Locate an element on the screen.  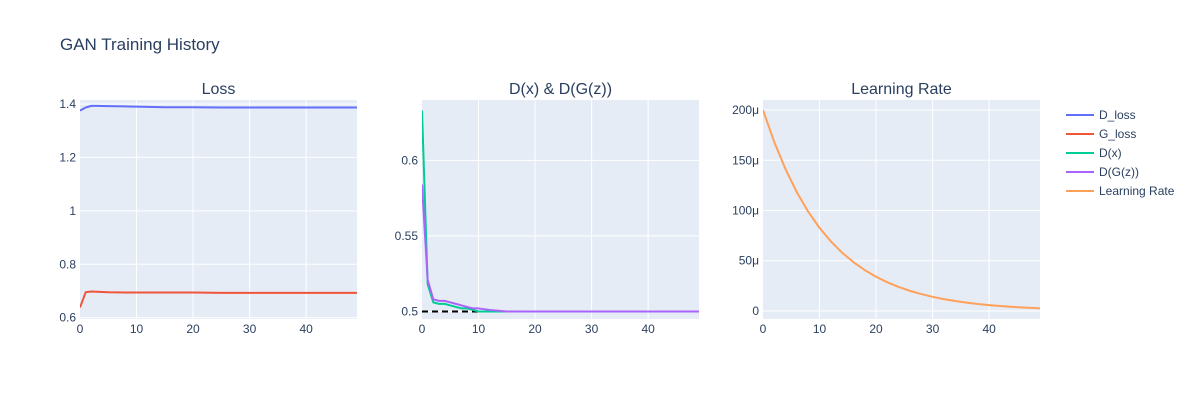
series-line-d-loss is located at coordinates (218, 108).